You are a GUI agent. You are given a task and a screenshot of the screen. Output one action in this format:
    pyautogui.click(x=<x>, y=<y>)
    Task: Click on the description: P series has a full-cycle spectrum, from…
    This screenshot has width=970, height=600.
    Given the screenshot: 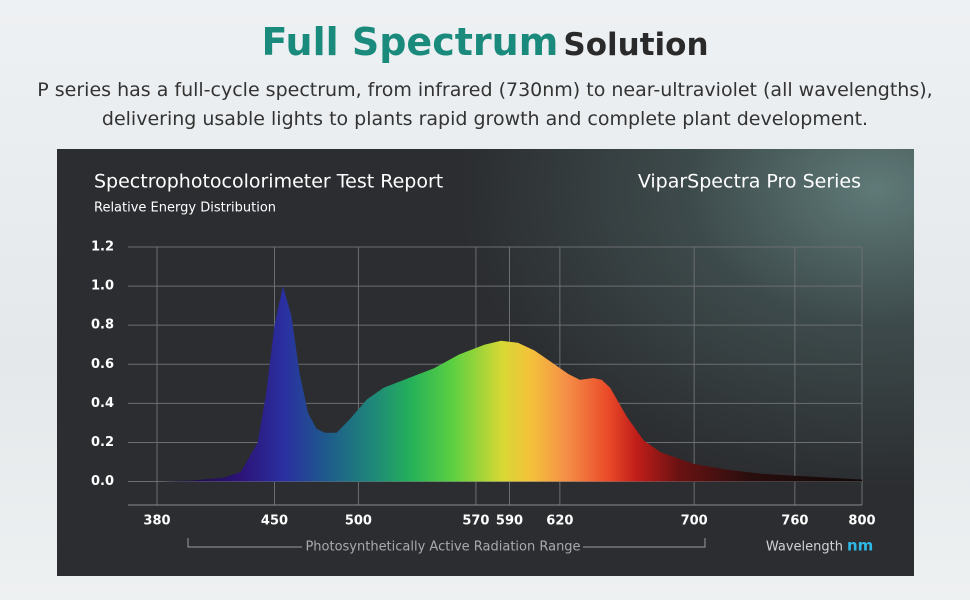 What is the action you would take?
    pyautogui.click(x=485, y=90)
    